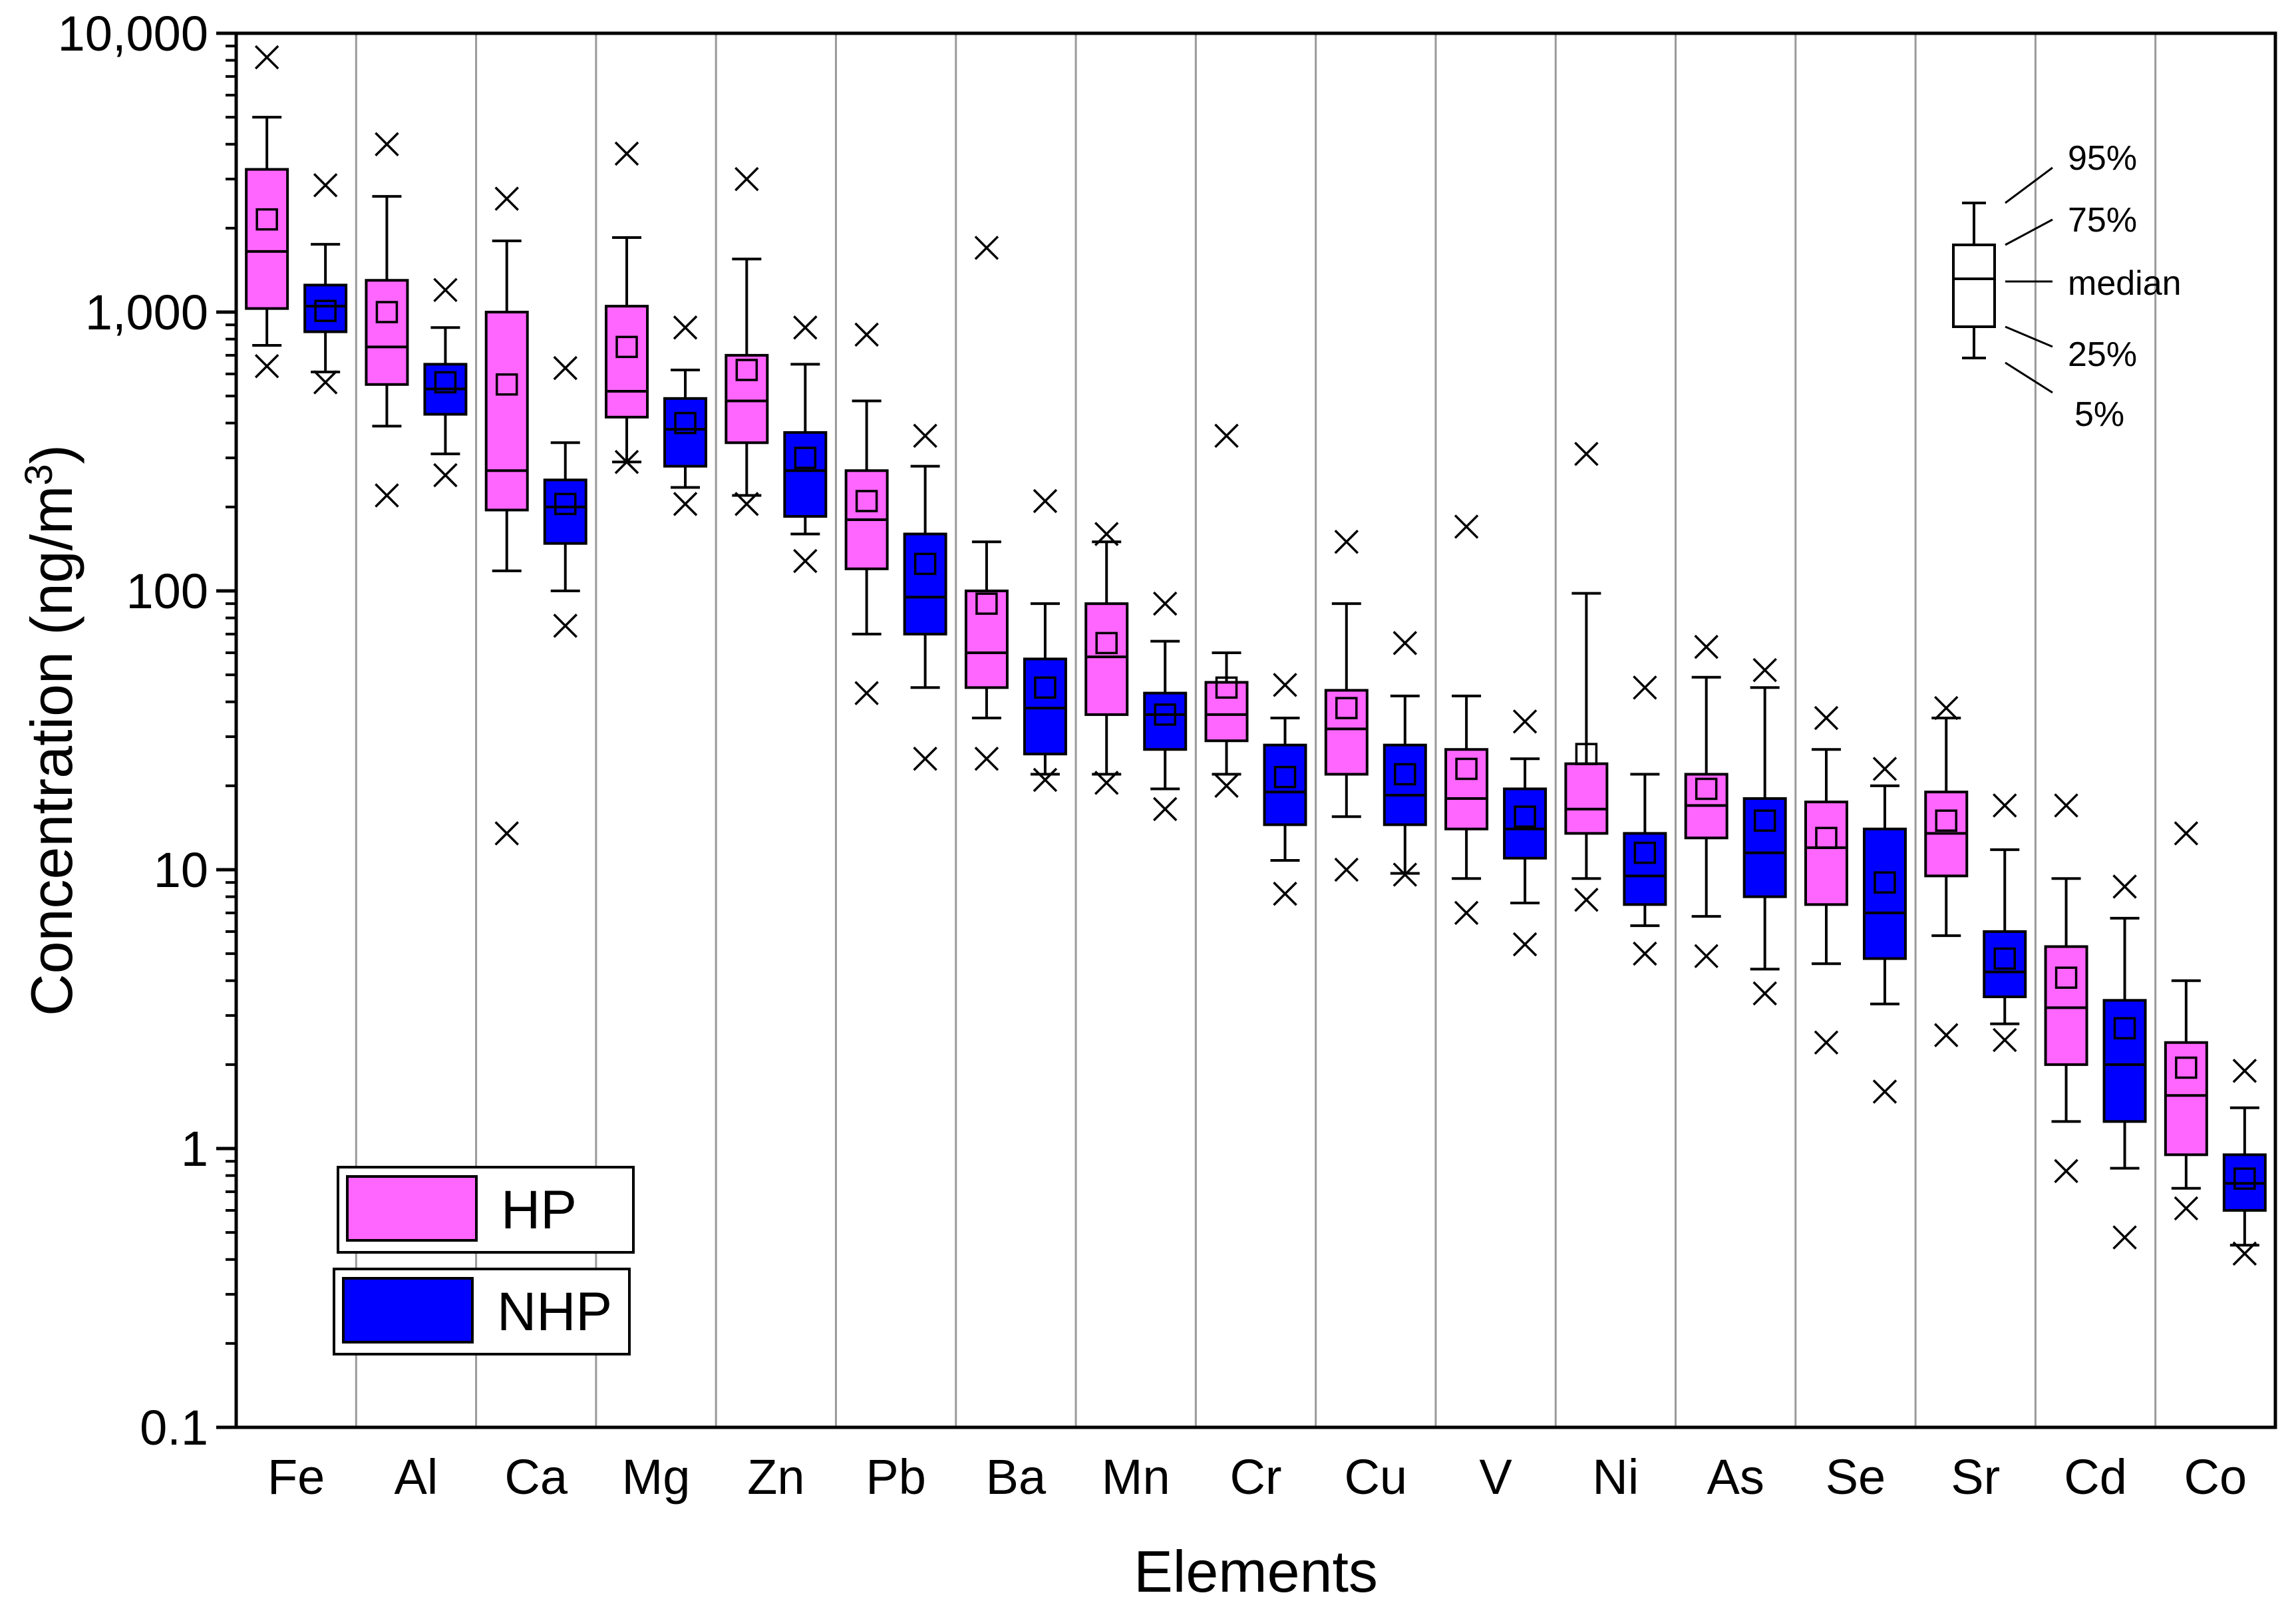  I want to click on box-nhp-mg, so click(685, 415).